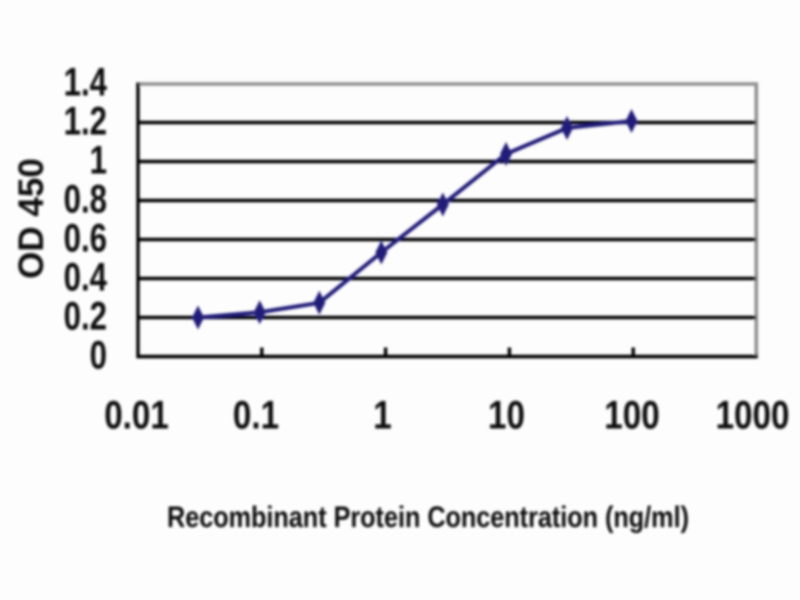  Describe the element at coordinates (631, 414) in the screenshot. I see `svg-text: 100` at that location.